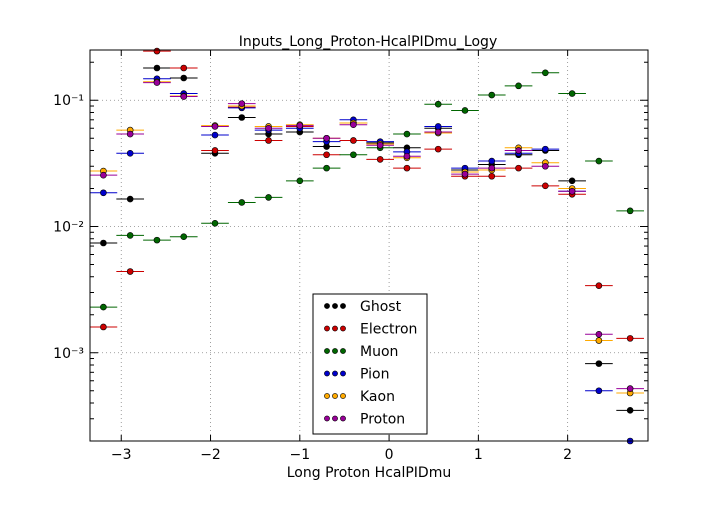  Describe the element at coordinates (382, 420) in the screenshot. I see `legend-label-proton: Proton` at that location.